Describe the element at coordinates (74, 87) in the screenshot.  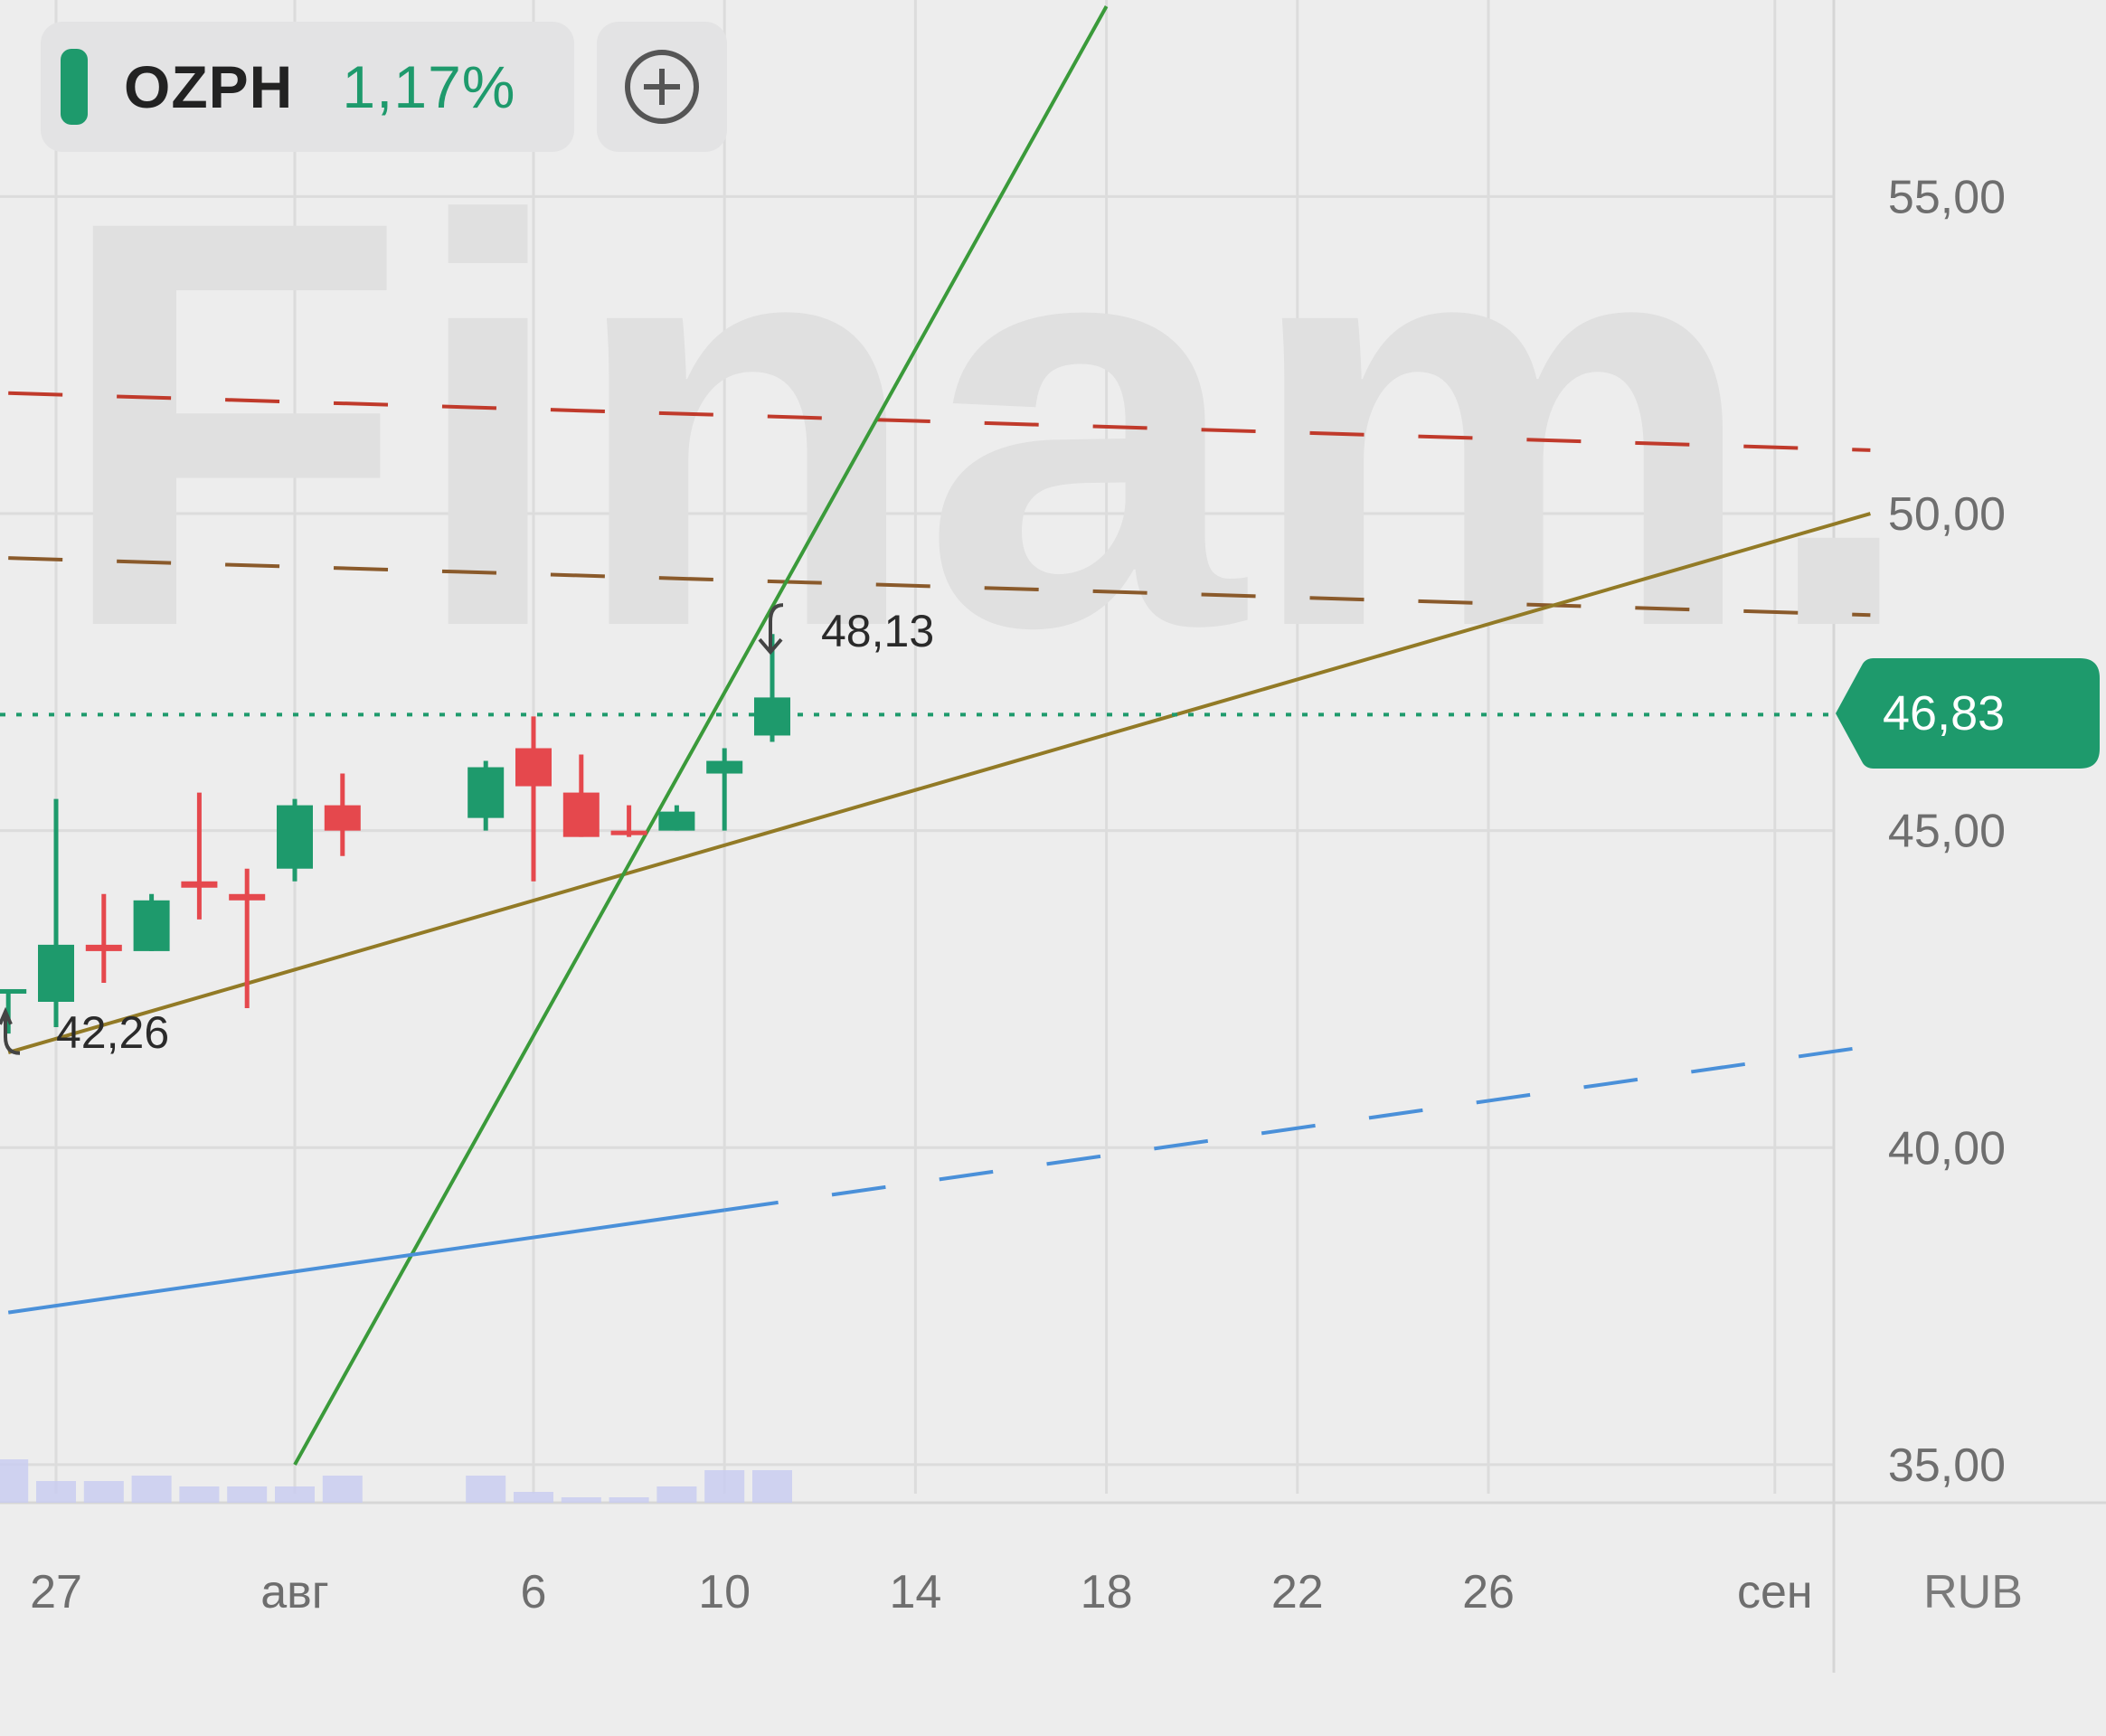
I see `ticker-color-bar` at that location.